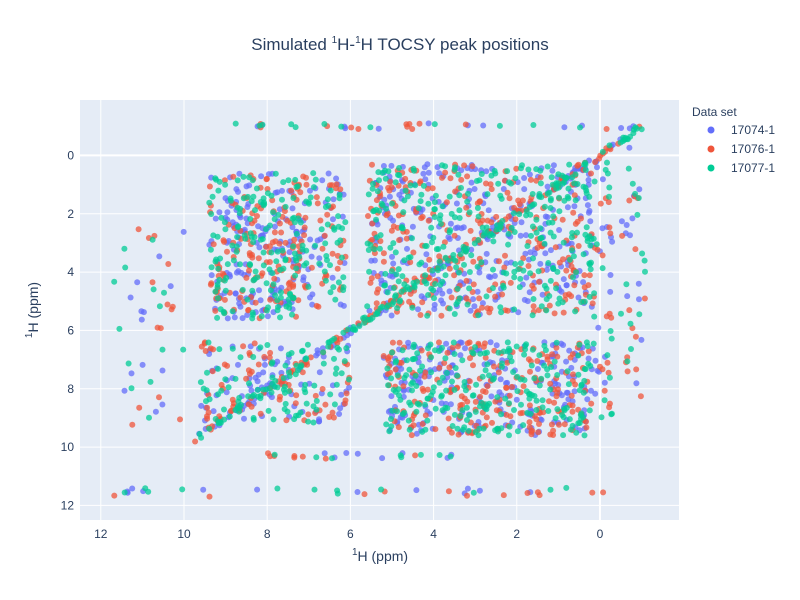  Describe the element at coordinates (741, 168) in the screenshot. I see `legend-item-17077-1: 17077-1` at that location.